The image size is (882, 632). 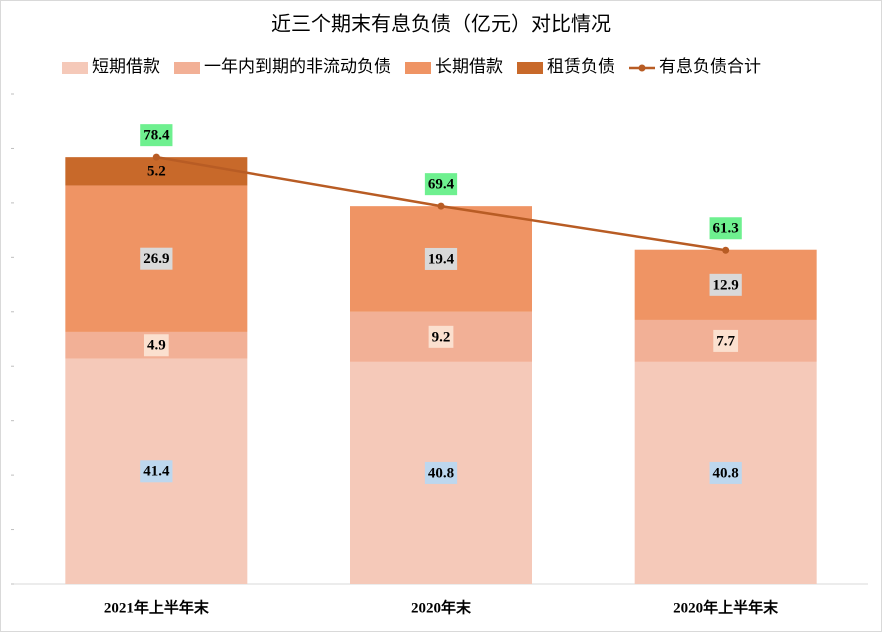 I want to click on legend-item: 长期借款, so click(x=454, y=66).